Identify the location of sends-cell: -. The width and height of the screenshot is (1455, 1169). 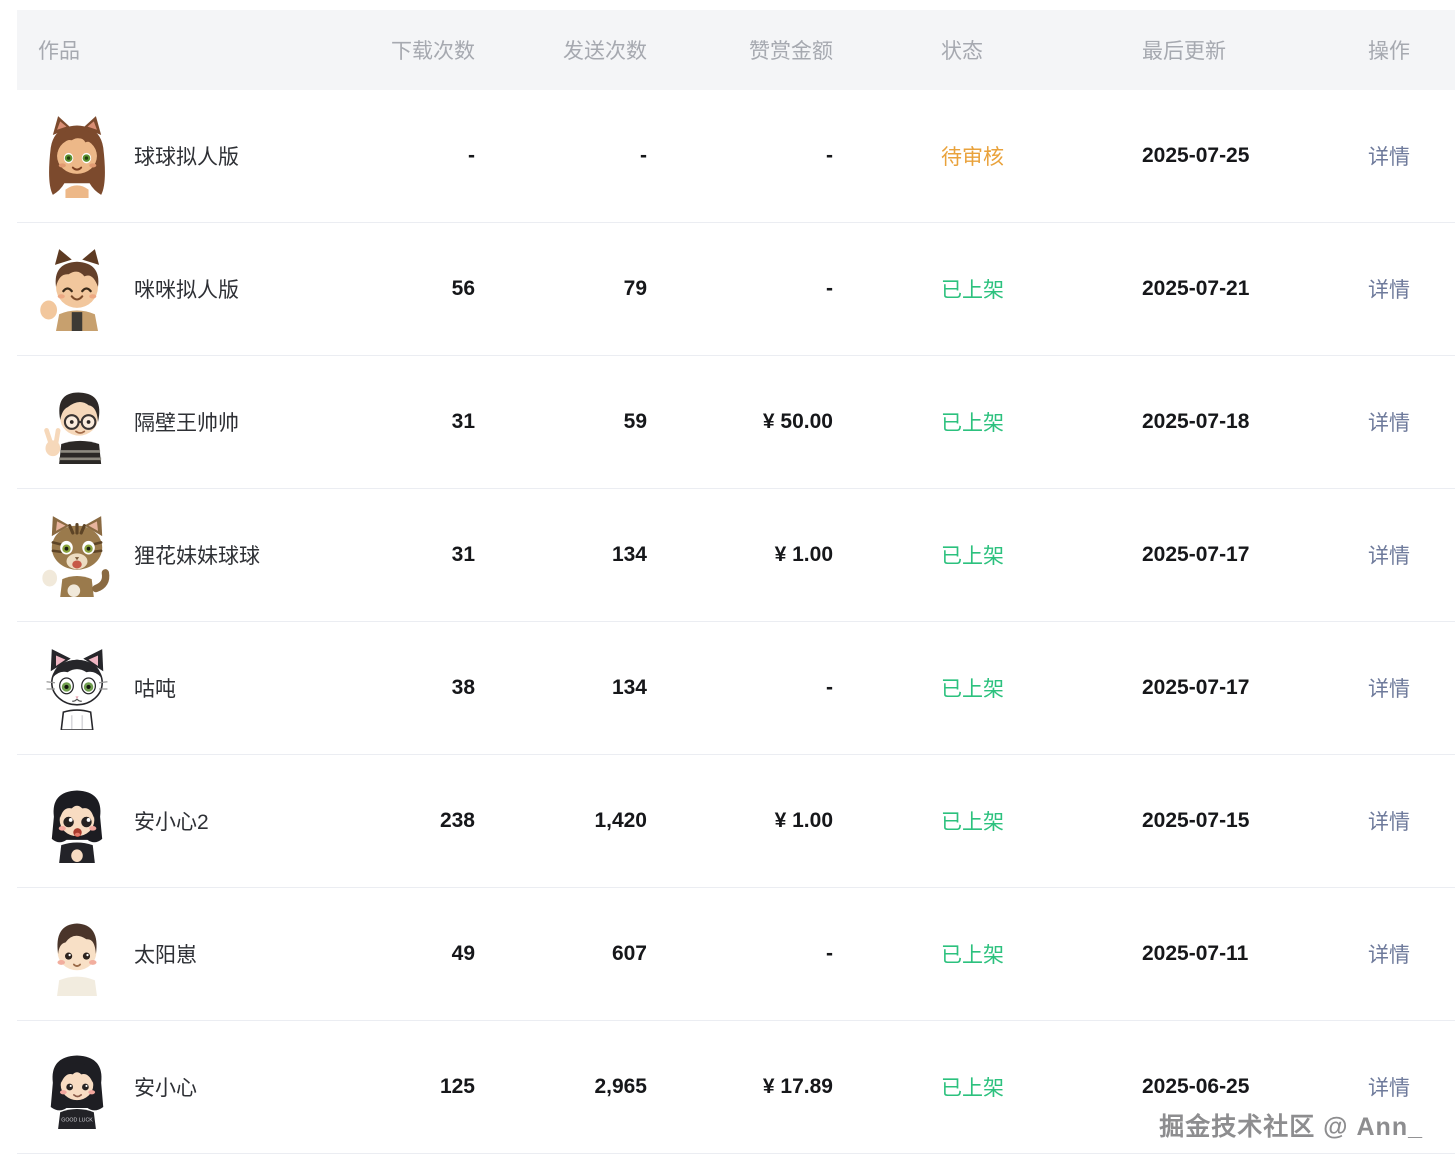
(643, 155).